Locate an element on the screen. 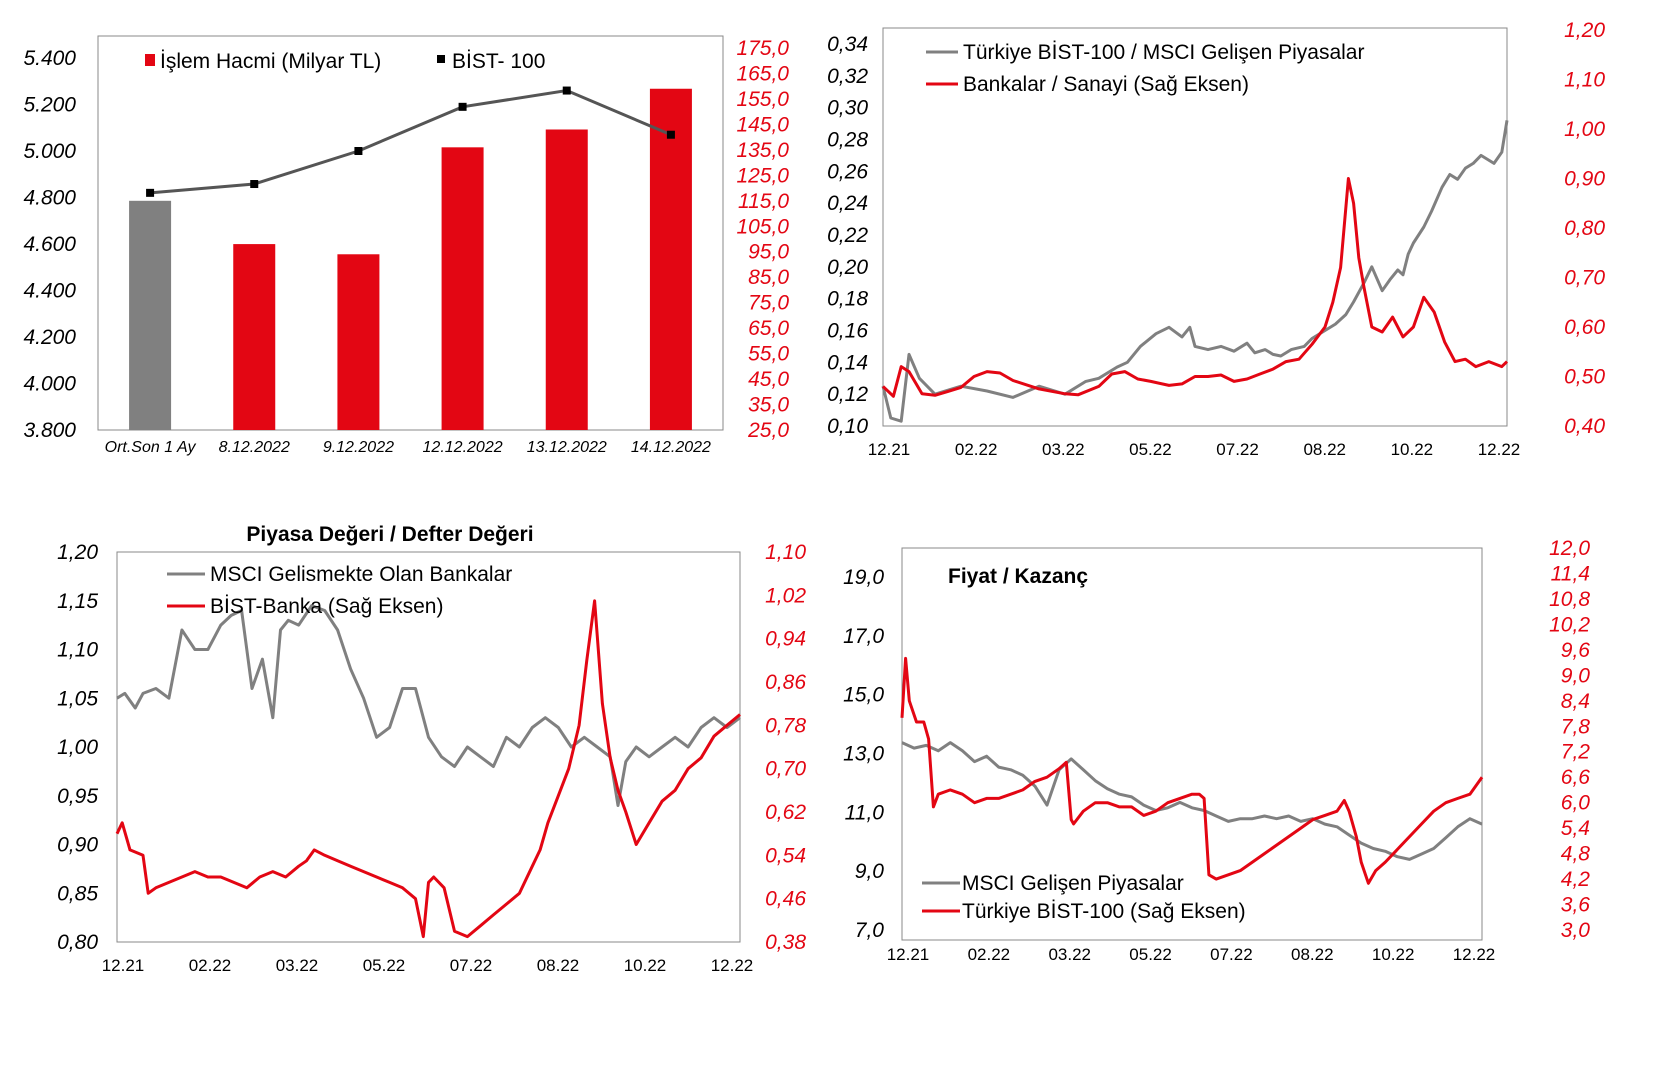  y-tick-left: 3.800 is located at coordinates (49, 430).